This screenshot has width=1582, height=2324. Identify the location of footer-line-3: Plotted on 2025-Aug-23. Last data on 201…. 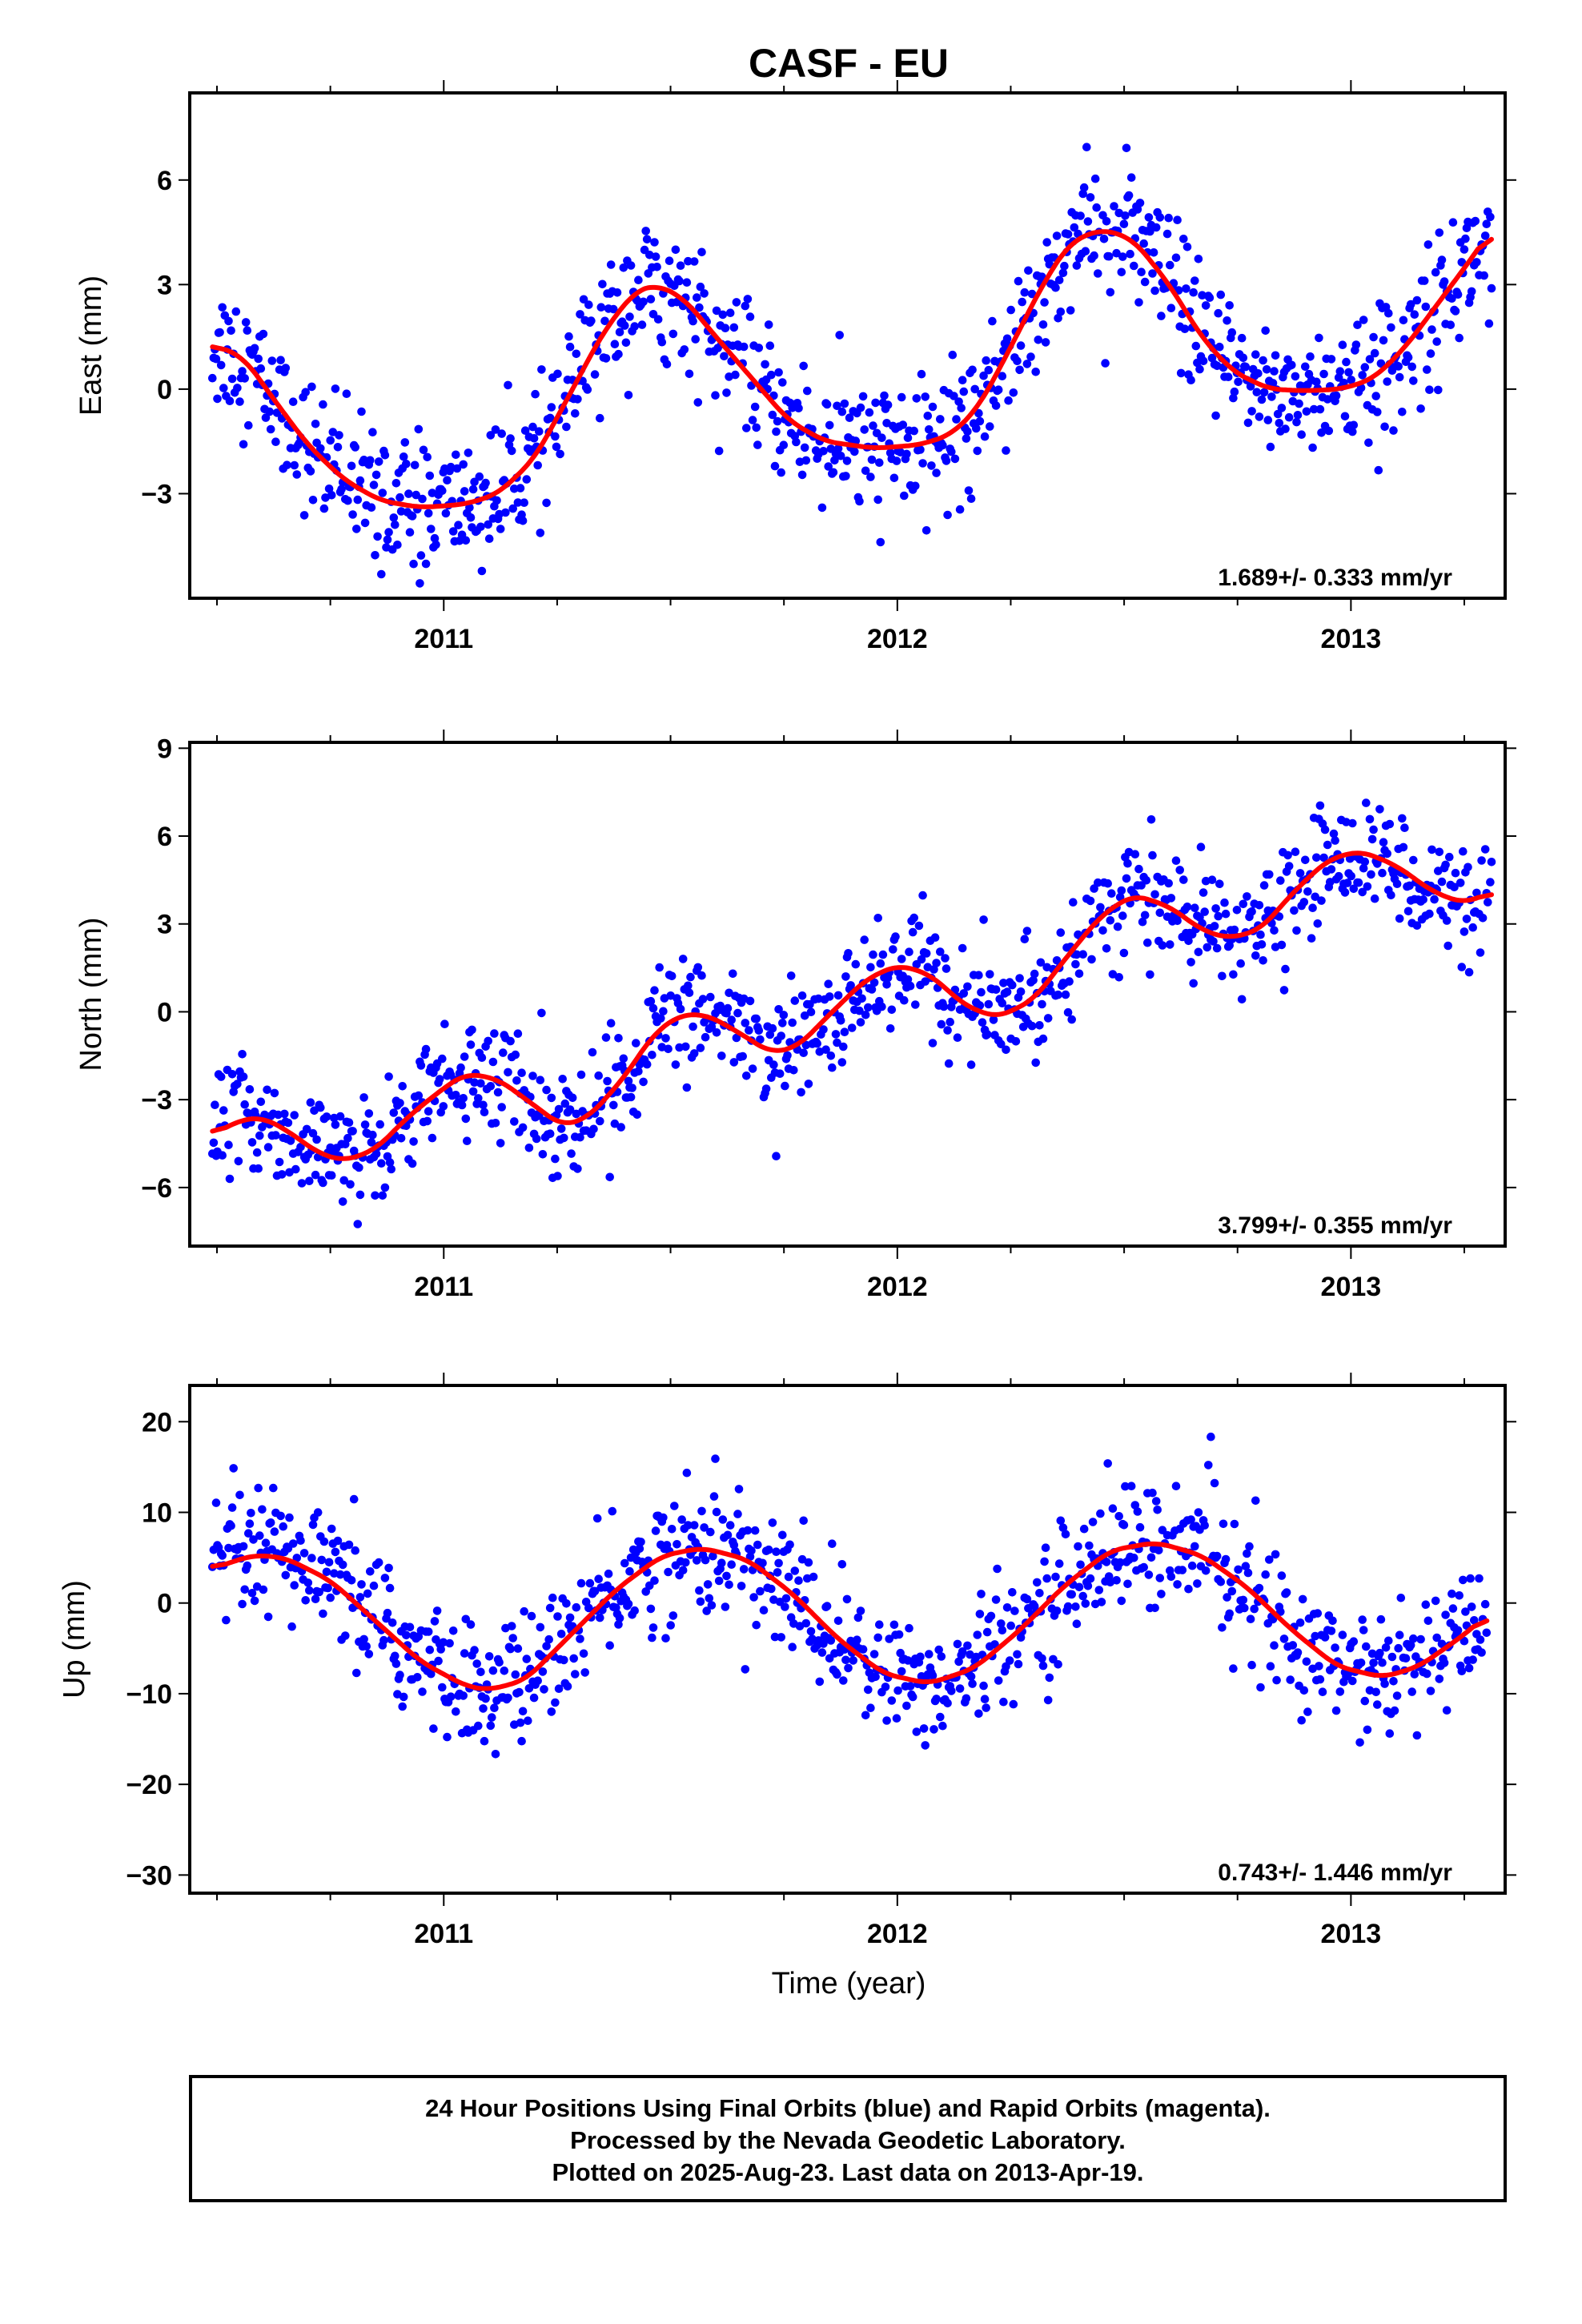
(847, 2172).